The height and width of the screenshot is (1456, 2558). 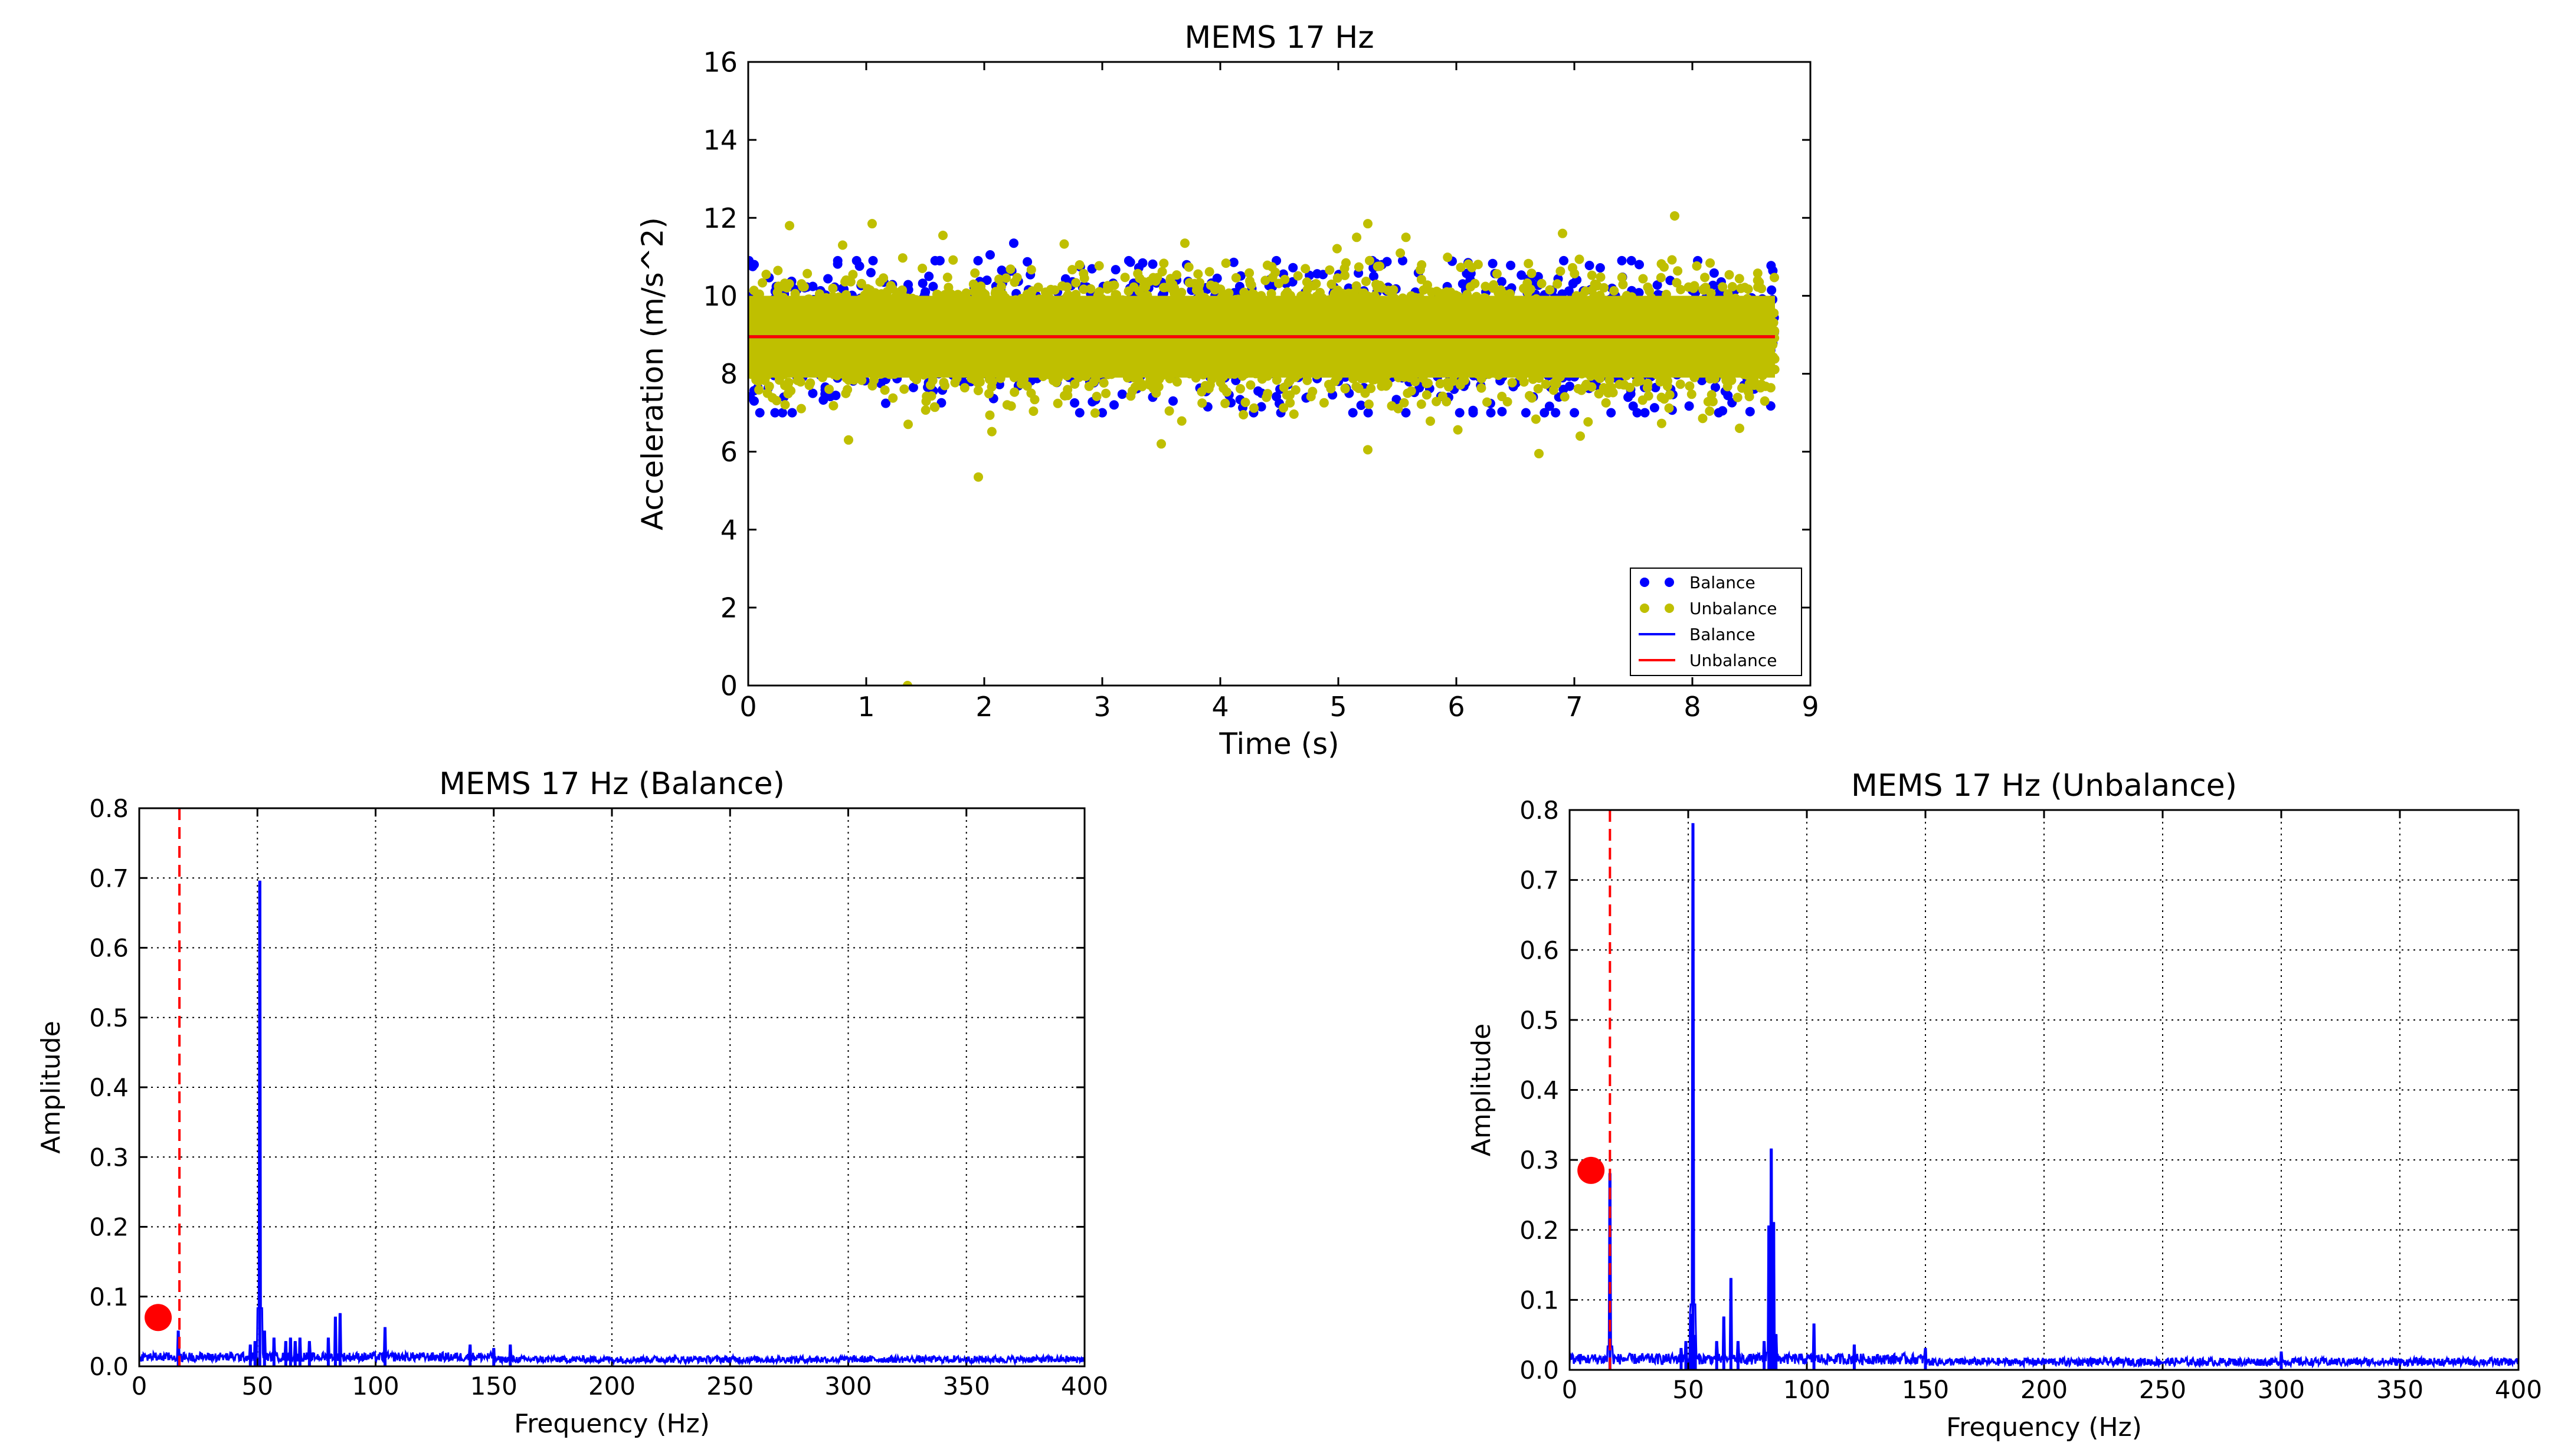 What do you see at coordinates (1574, 707) in the screenshot?
I see `x-tick-label: 7` at bounding box center [1574, 707].